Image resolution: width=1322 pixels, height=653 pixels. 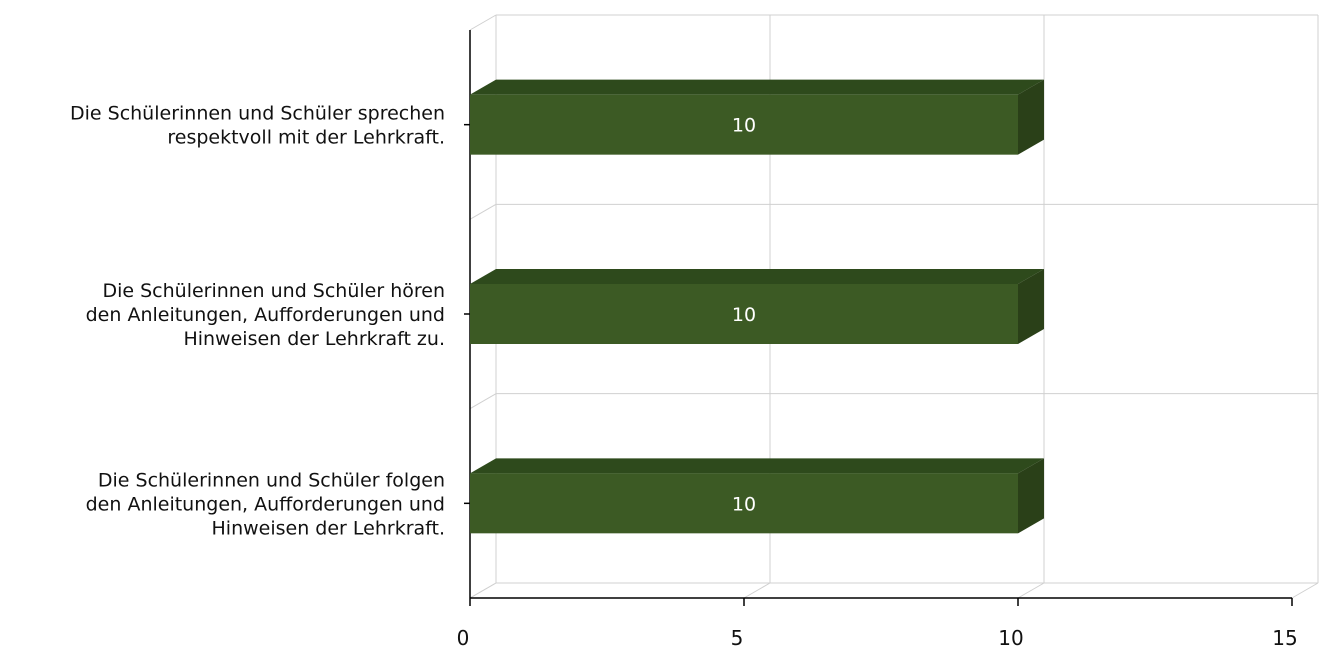 What do you see at coordinates (314, 339) in the screenshot?
I see `category-label-line: Hinweisen der Lehrkraft zu.` at bounding box center [314, 339].